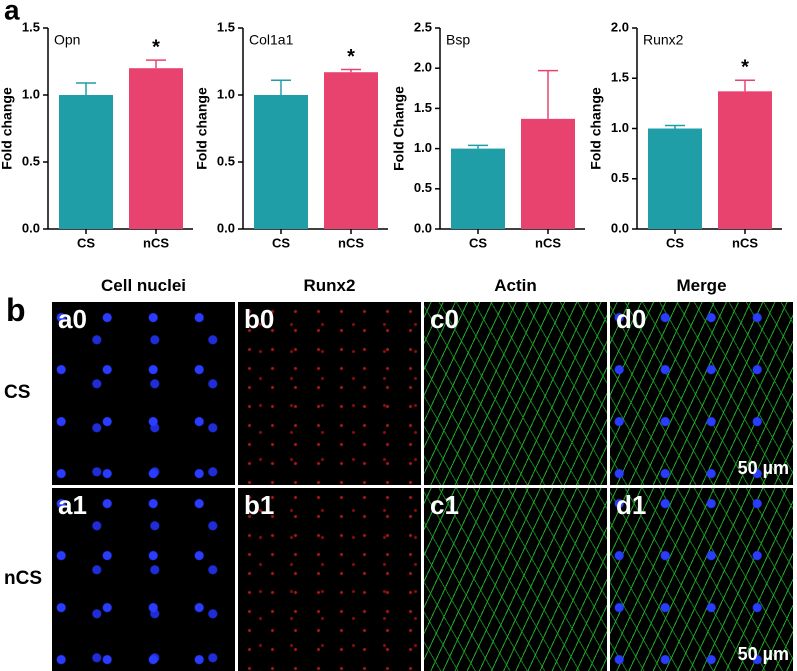  Describe the element at coordinates (329, 285) in the screenshot. I see `column-header: Runx2` at that location.